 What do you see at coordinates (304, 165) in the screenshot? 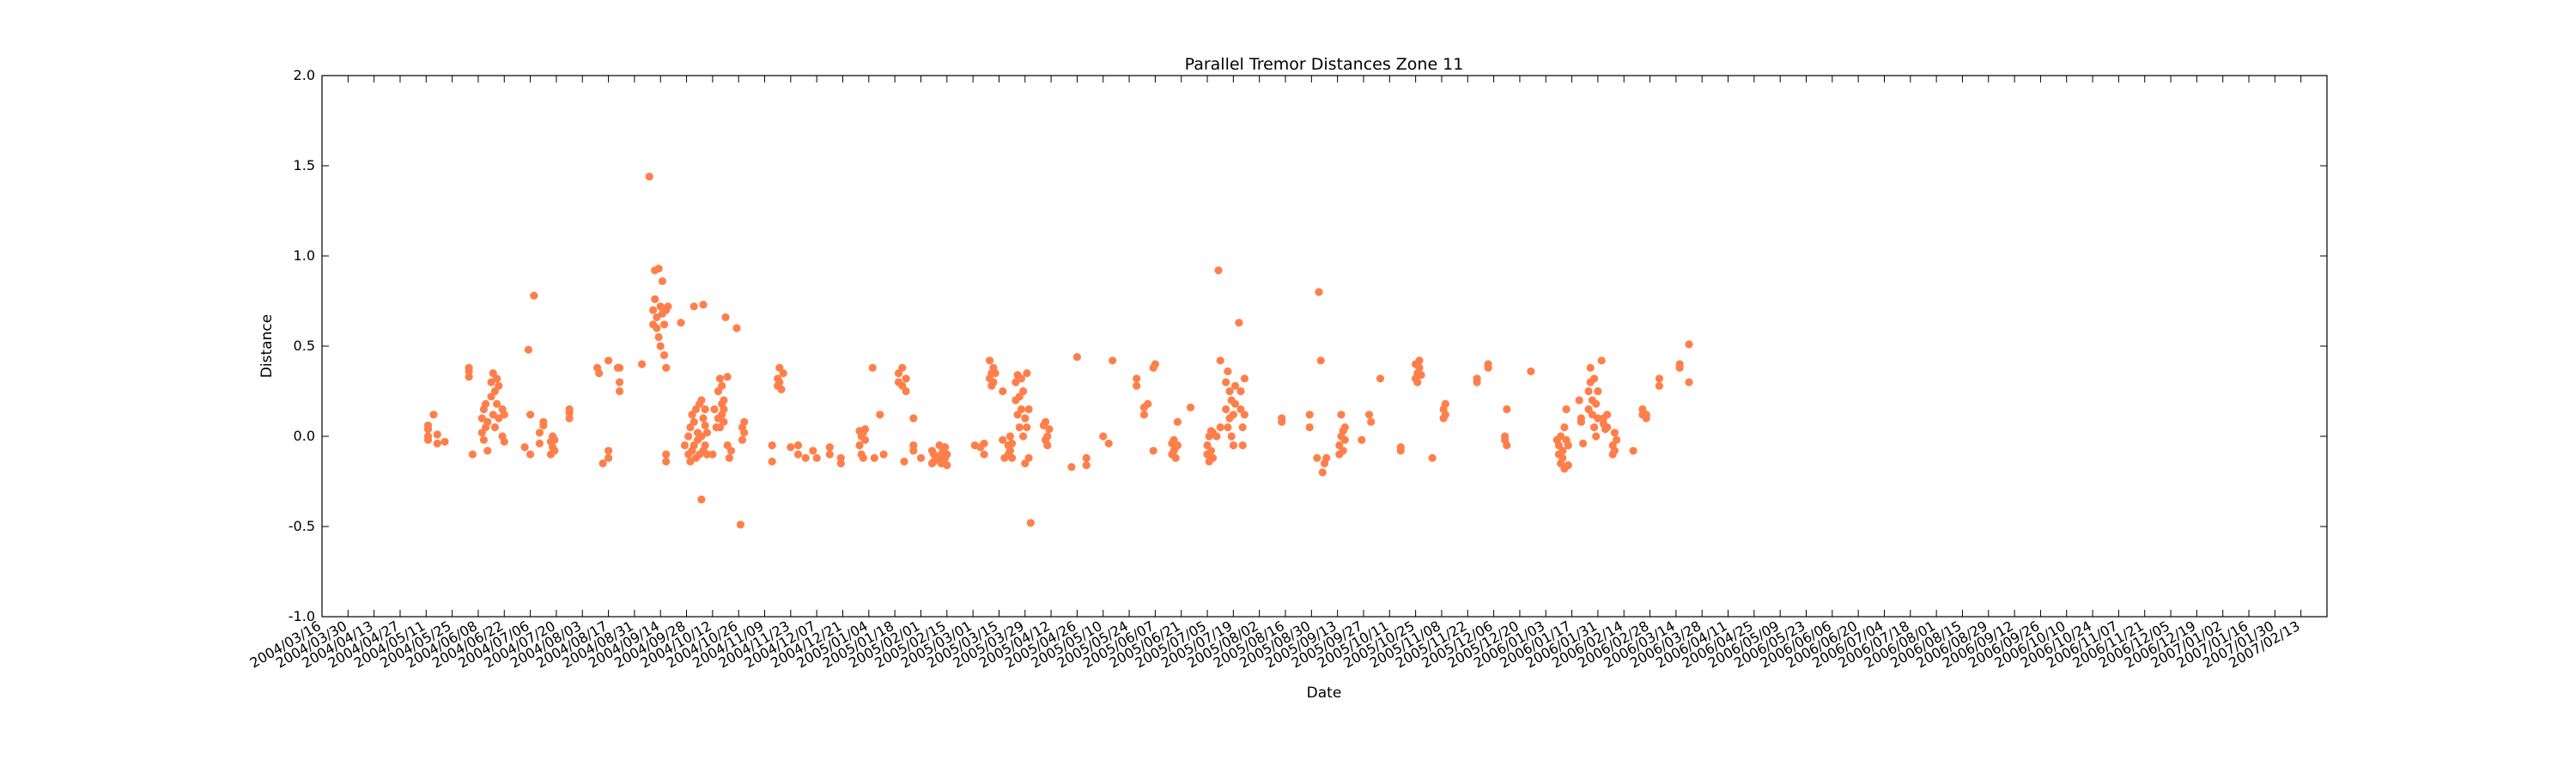
I see `y-tick-label: 1.5` at bounding box center [304, 165].